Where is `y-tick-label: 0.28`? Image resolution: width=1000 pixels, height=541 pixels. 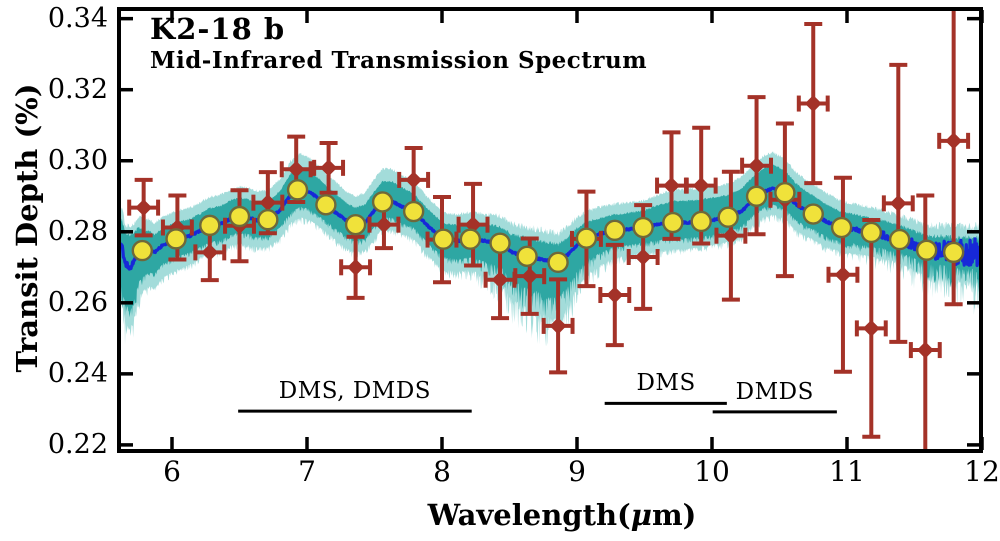
y-tick-label: 0.28 is located at coordinates (77, 231).